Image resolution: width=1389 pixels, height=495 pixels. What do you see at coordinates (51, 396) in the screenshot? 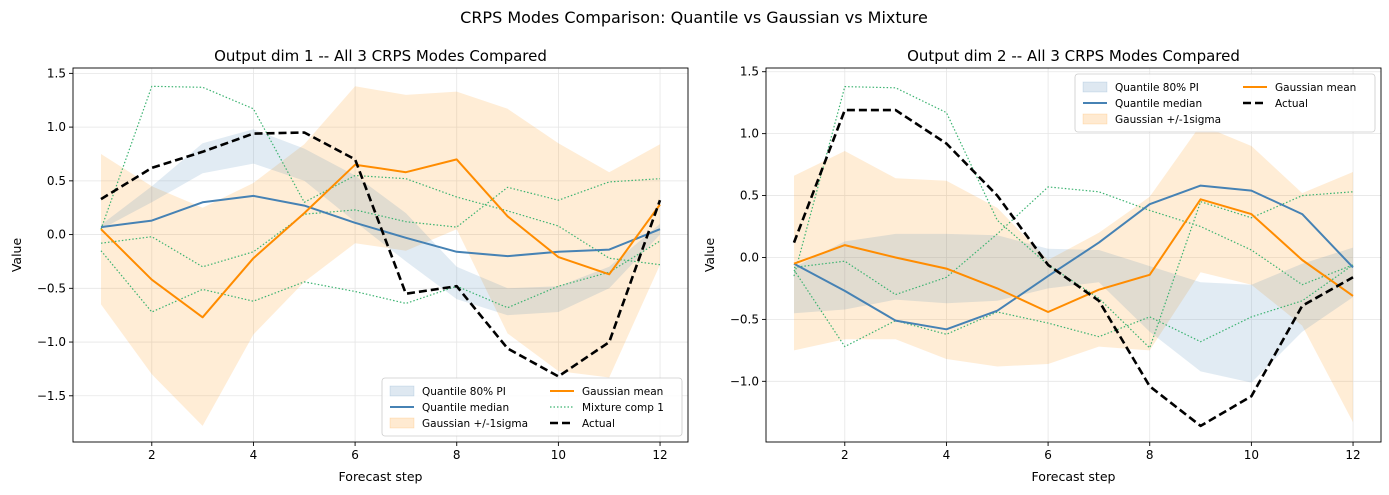
I see `y-tick-label: −1.5` at bounding box center [51, 396].